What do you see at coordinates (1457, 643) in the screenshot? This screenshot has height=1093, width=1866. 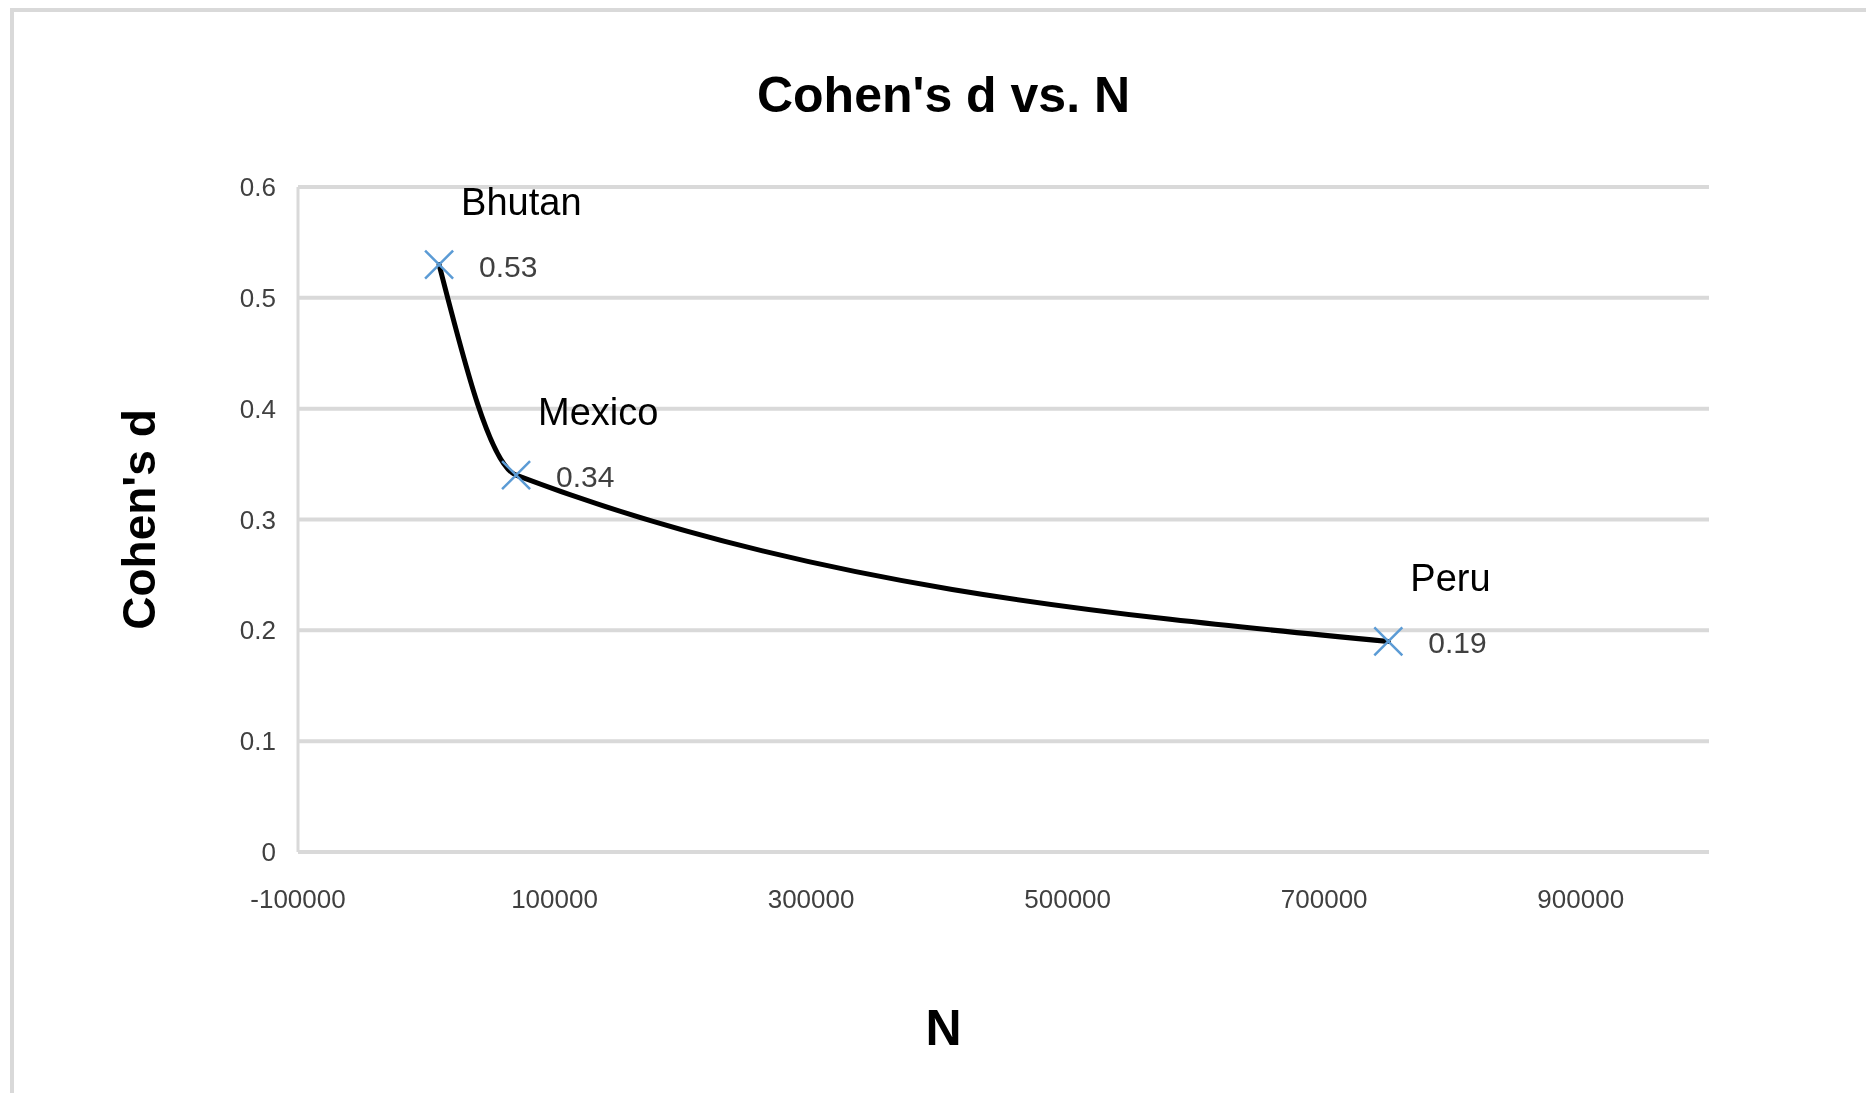 I see `data-label: 0.19` at bounding box center [1457, 643].